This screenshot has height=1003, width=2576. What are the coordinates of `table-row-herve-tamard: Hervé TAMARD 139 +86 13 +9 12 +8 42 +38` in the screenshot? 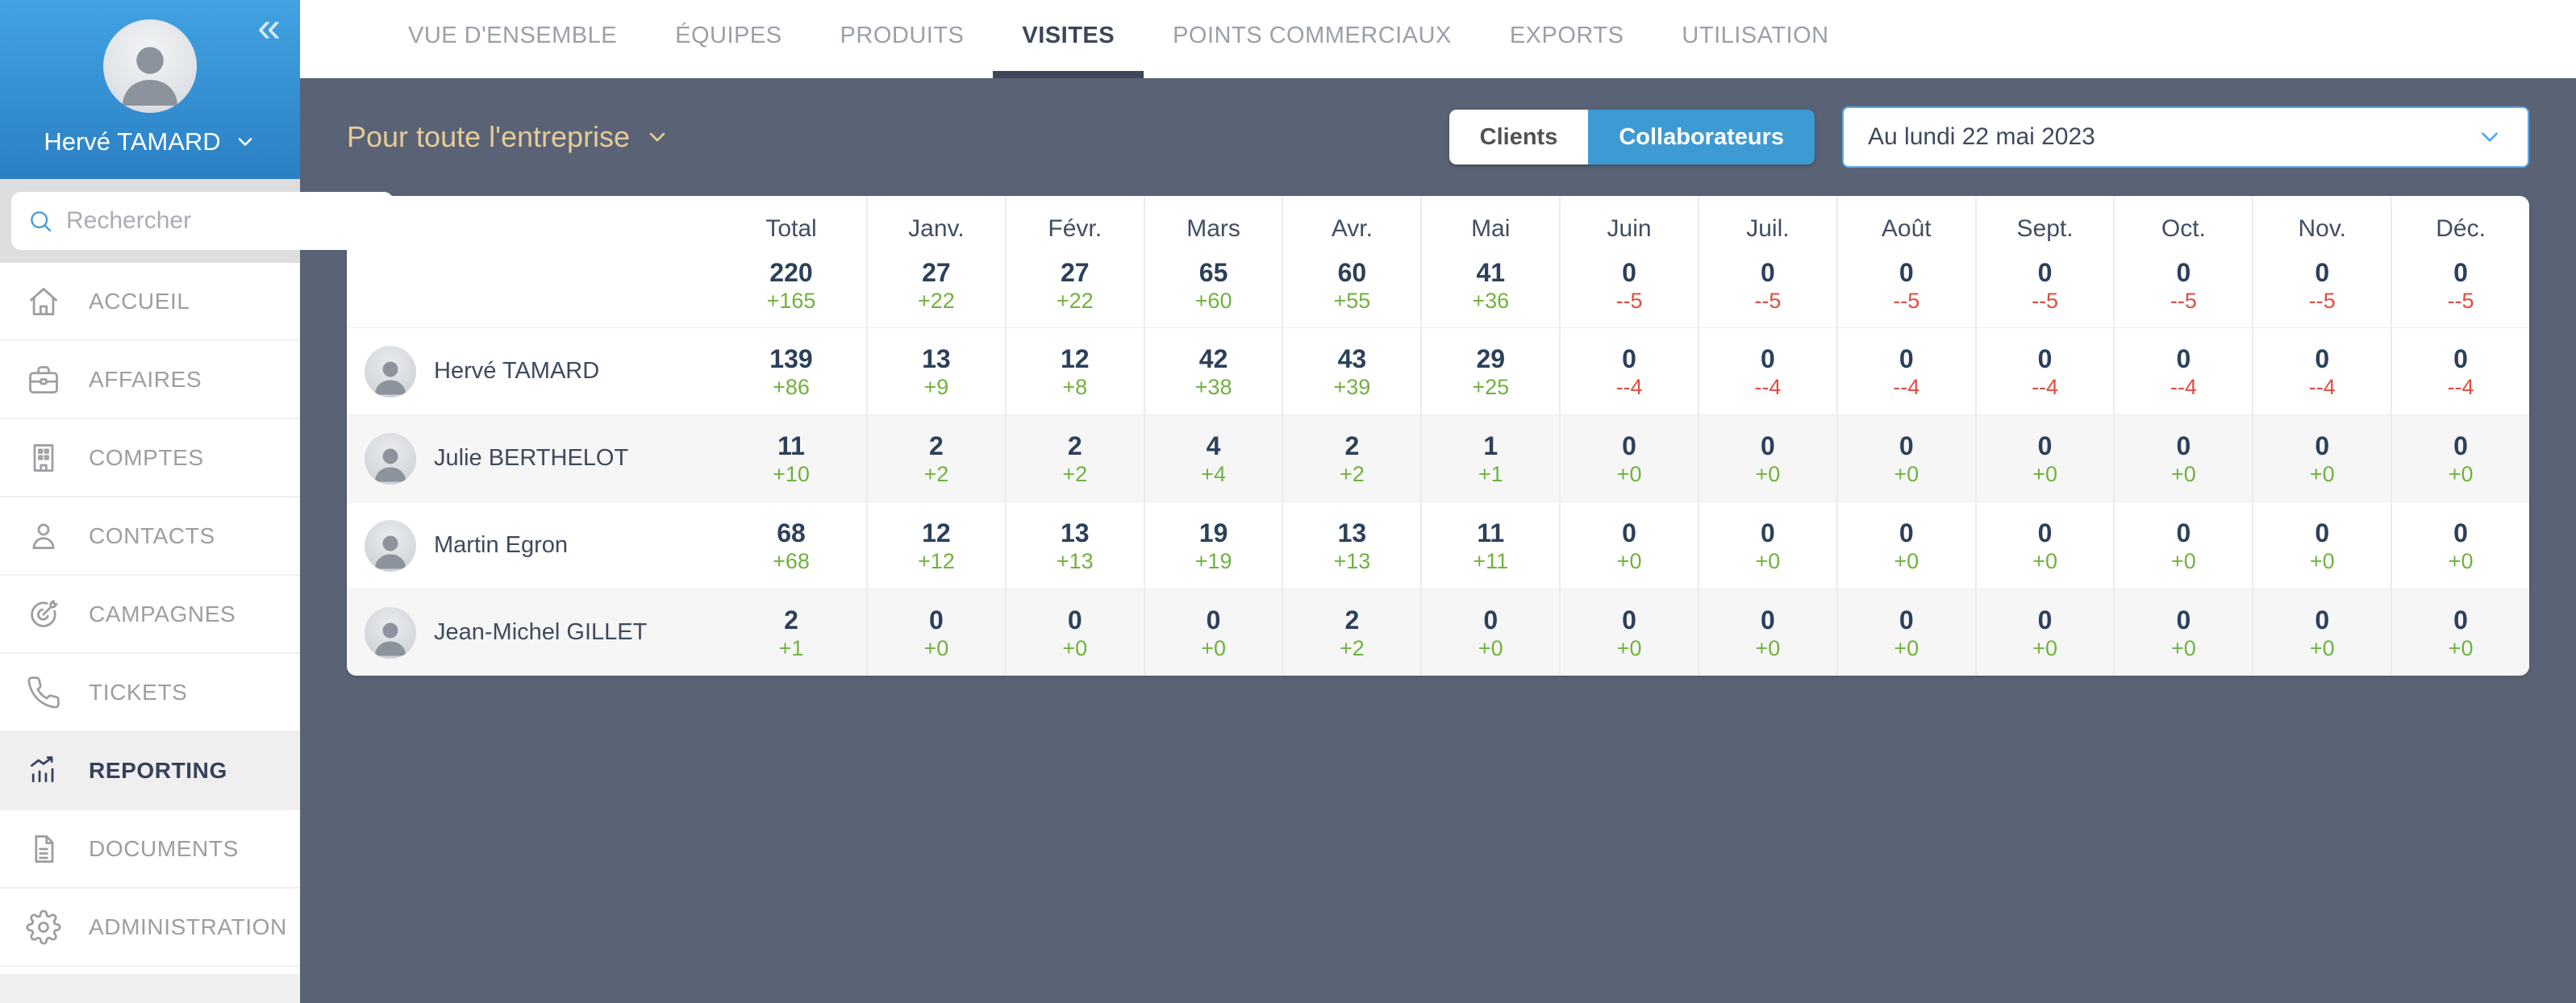 It's located at (1438, 370).